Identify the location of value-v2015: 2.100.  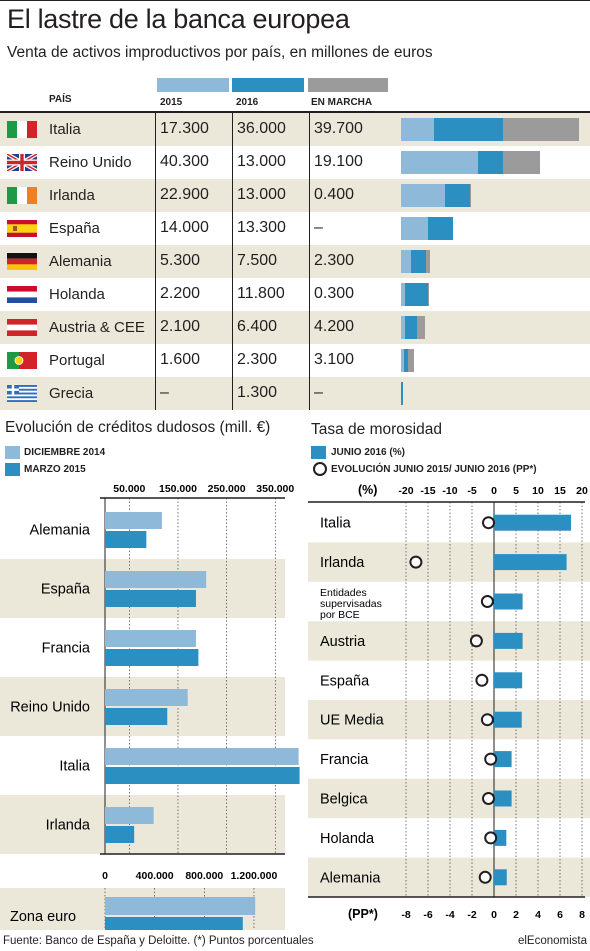
(180, 326).